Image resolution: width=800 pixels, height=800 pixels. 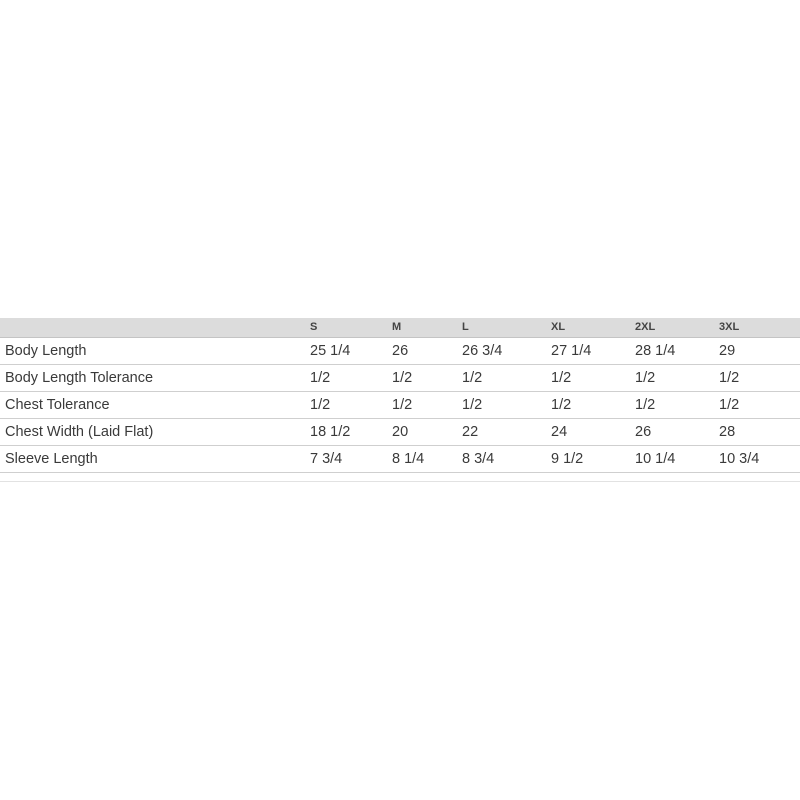 I want to click on cell-value: 18 1/2, so click(x=330, y=432).